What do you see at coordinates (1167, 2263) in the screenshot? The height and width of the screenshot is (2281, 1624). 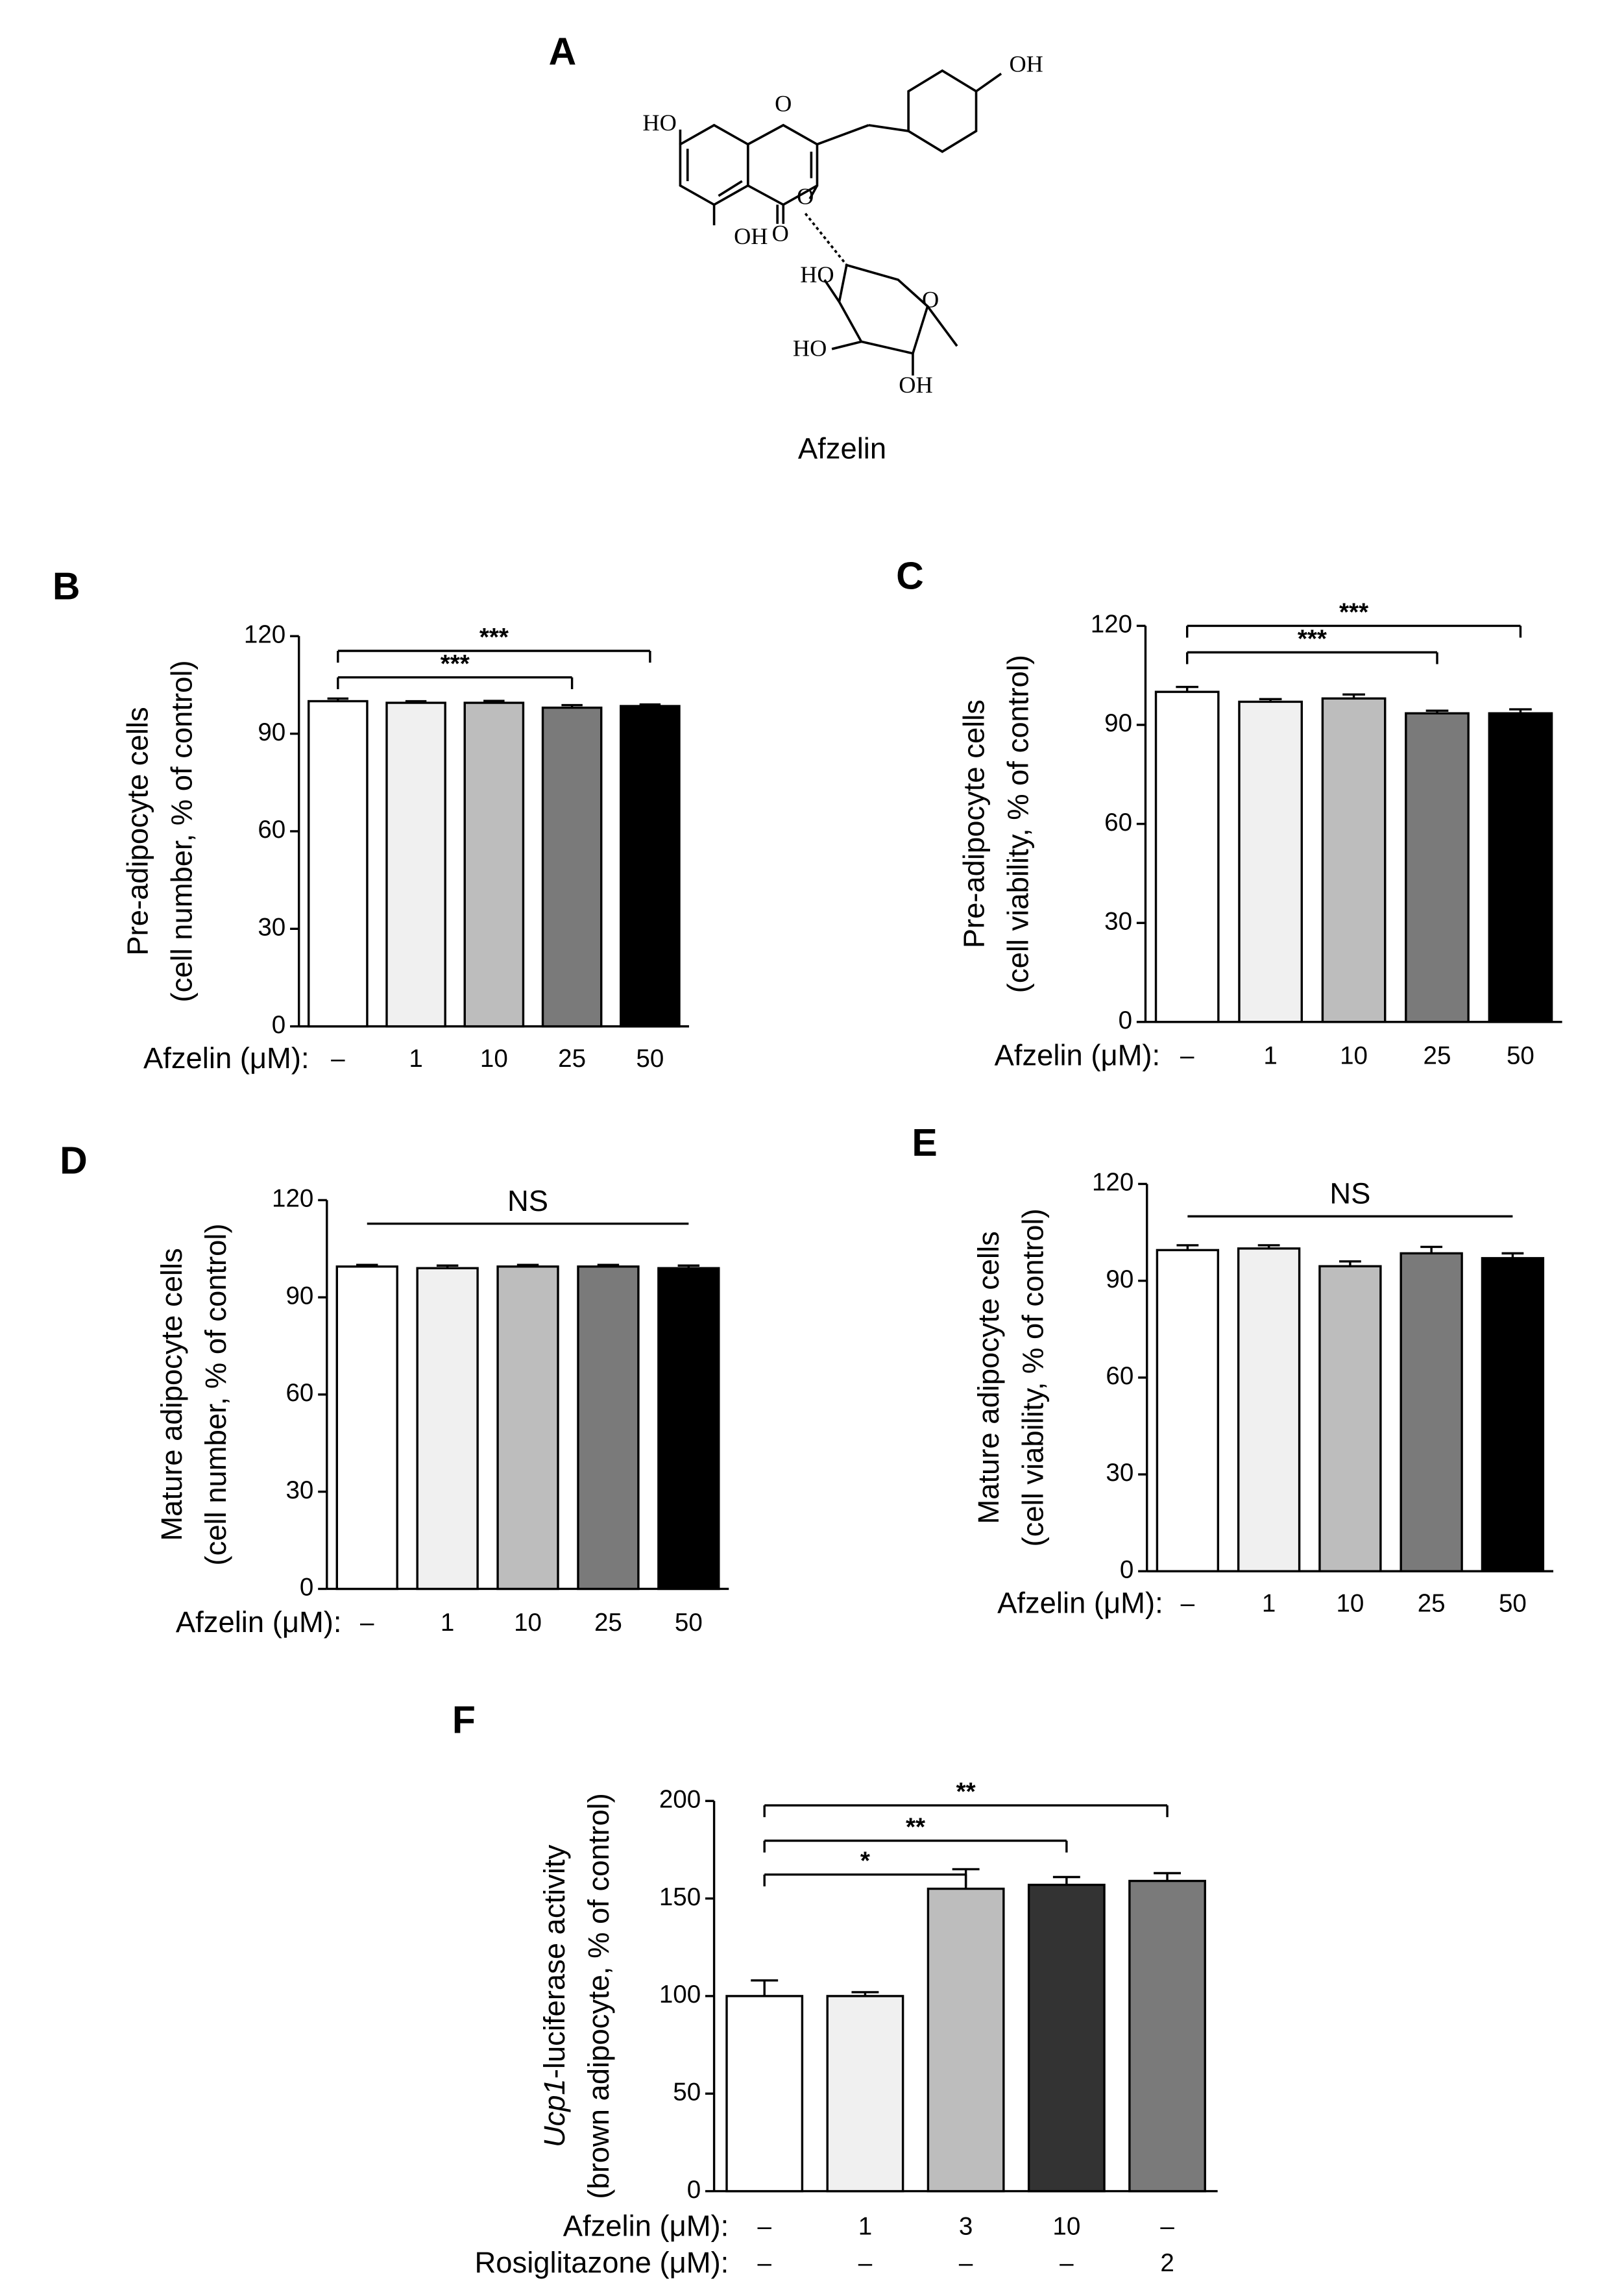 I see `x-tick-label: 2` at bounding box center [1167, 2263].